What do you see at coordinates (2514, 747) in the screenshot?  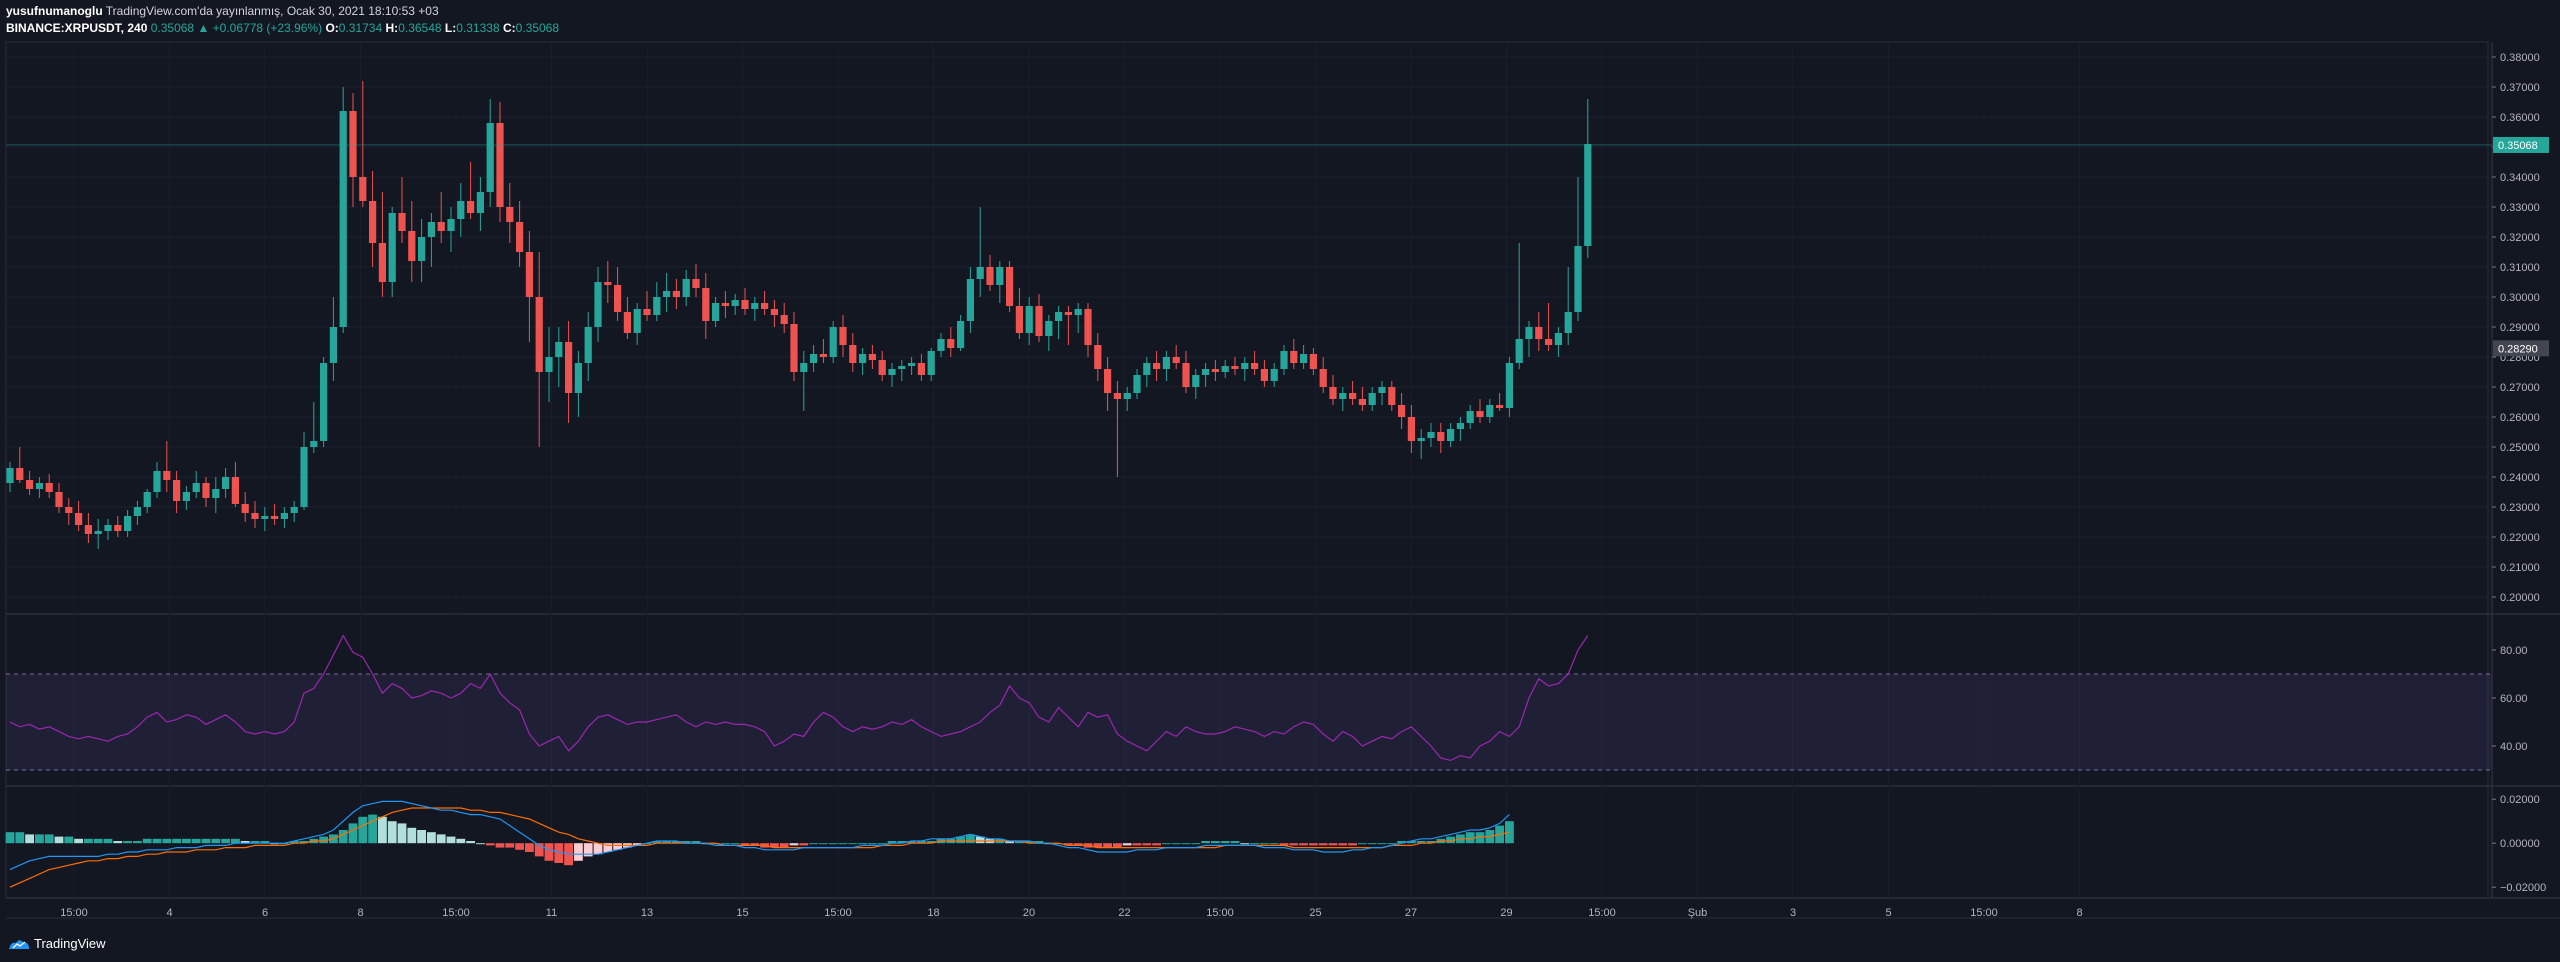 I see `rsi-tick-label: 40.00` at bounding box center [2514, 747].